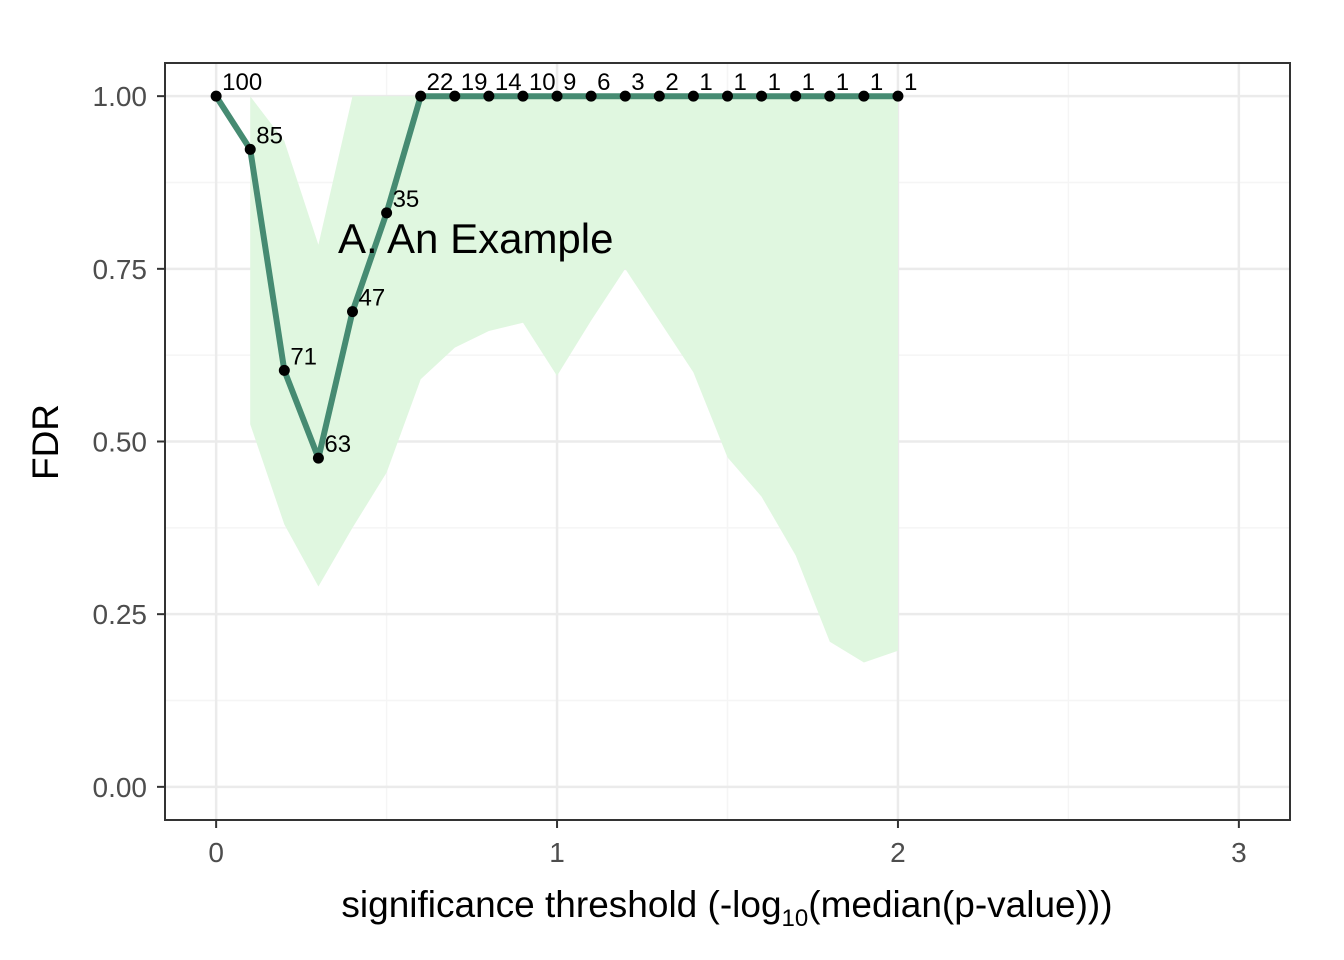 Image resolution: width=1344 pixels, height=960 pixels. I want to click on point-label: 71, so click(303, 356).